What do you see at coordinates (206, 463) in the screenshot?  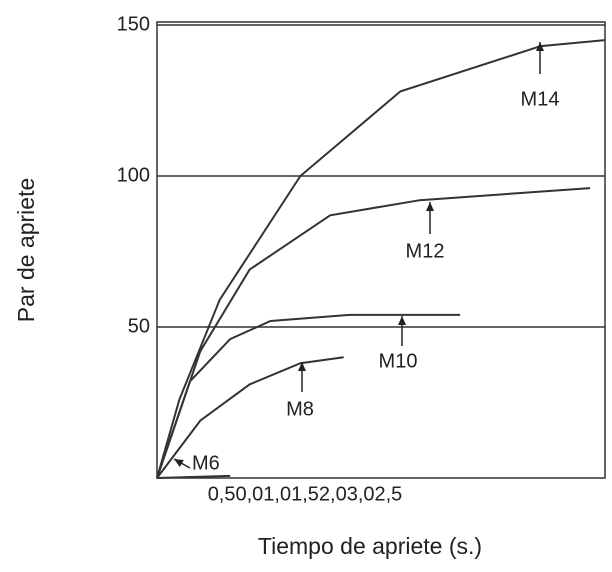 I see `series-label: M6` at bounding box center [206, 463].